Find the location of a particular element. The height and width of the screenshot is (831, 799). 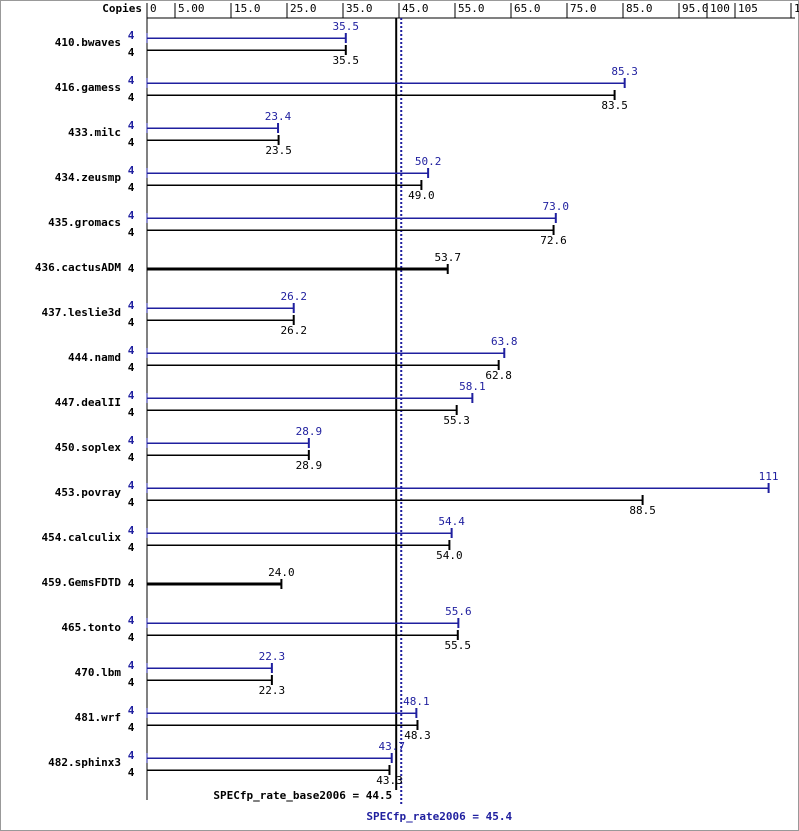

value-label: 55.3 is located at coordinates (456, 420).